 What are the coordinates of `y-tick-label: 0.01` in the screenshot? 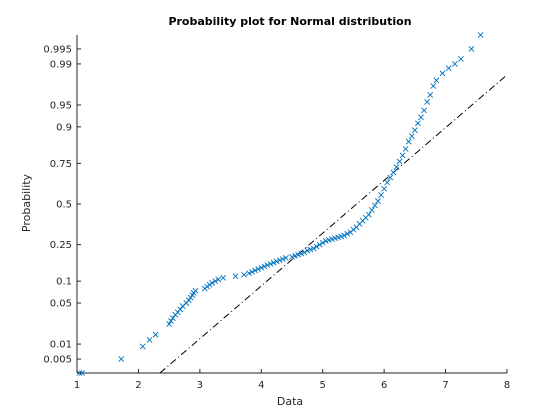 It's located at (61, 345).